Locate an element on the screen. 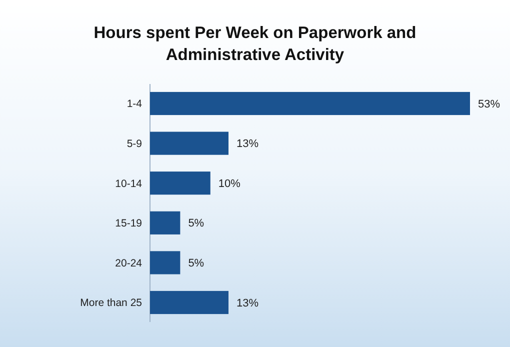  y-tick-label: 10-14 is located at coordinates (128, 184).